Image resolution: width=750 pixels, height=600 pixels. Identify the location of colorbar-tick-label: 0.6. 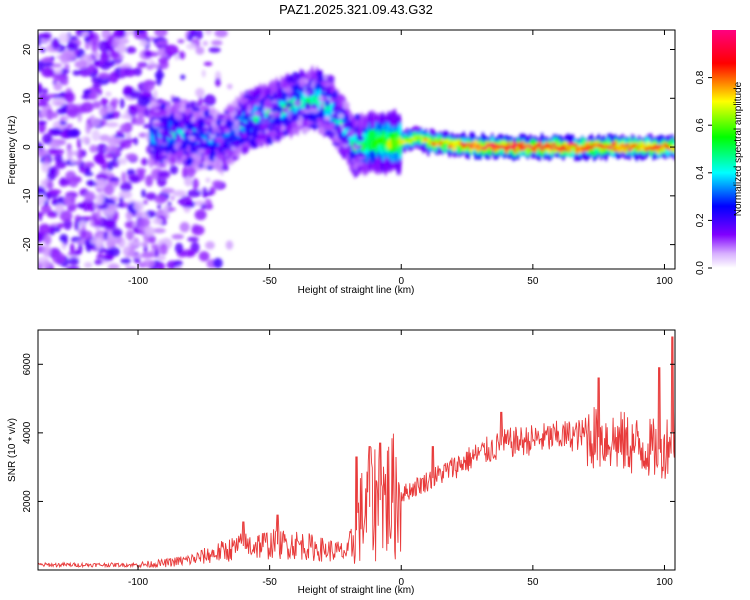
(700, 125).